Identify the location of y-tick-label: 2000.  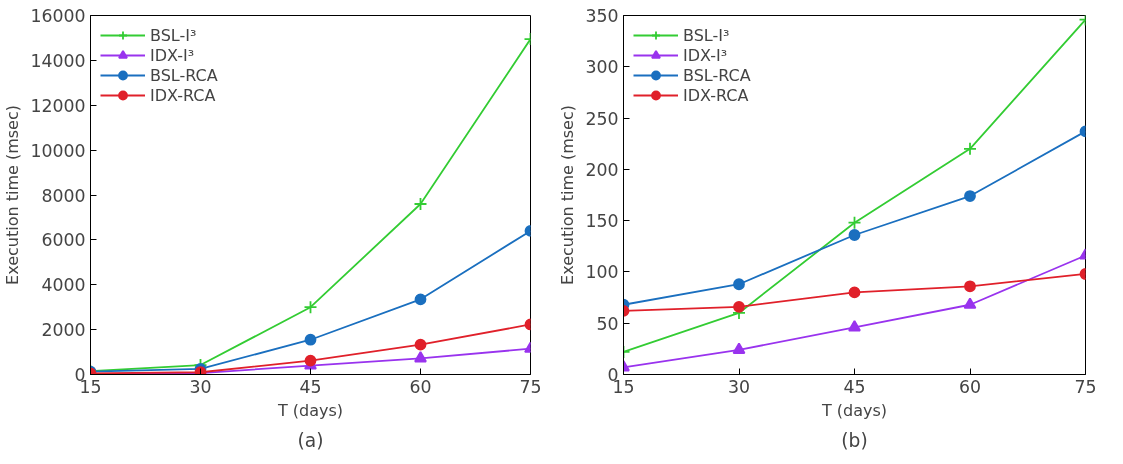
(63, 330).